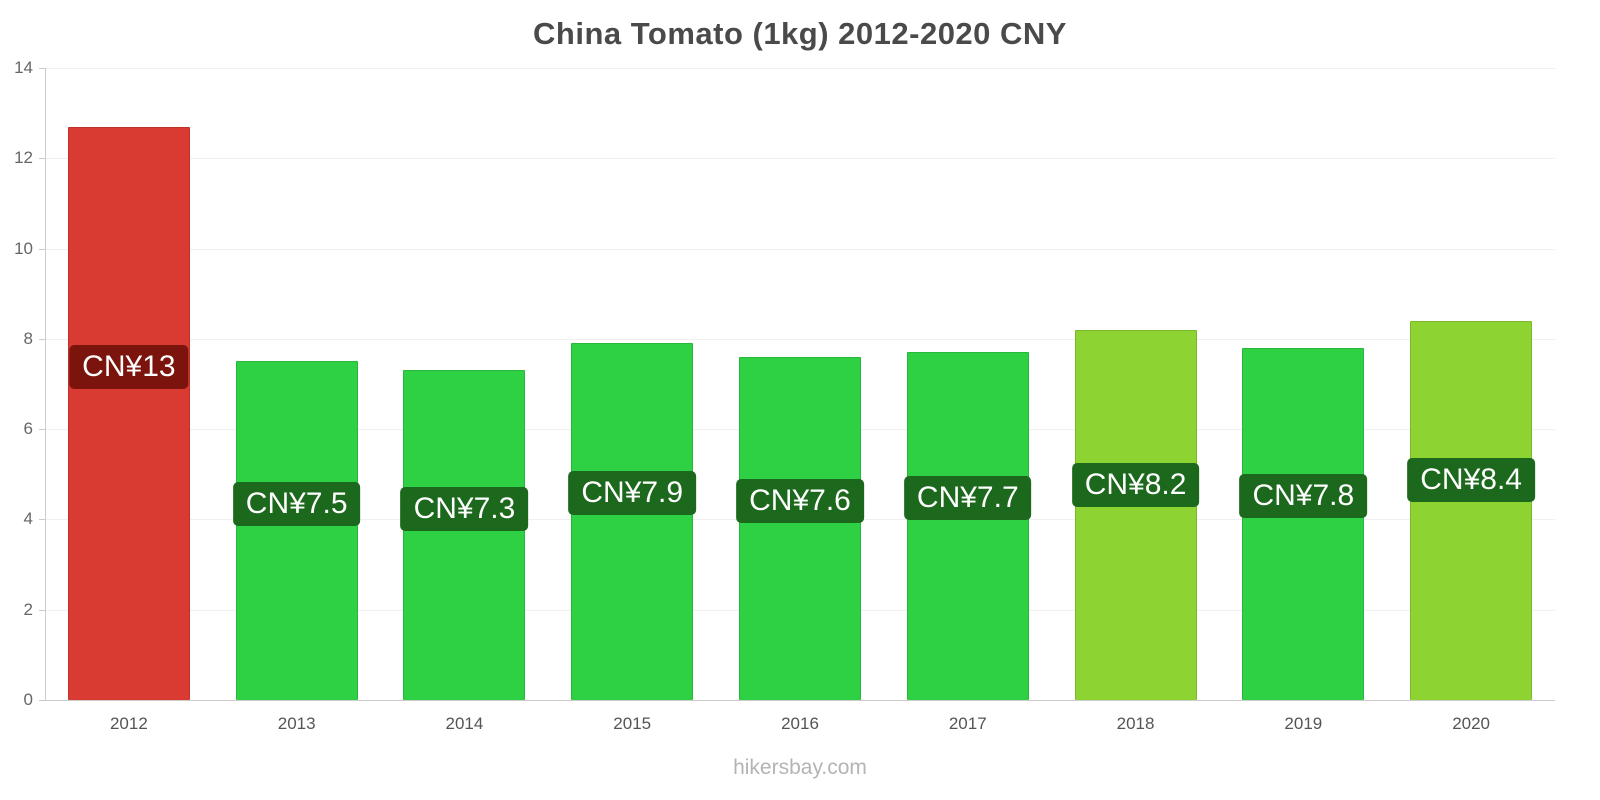  I want to click on bar-2013, so click(296, 530).